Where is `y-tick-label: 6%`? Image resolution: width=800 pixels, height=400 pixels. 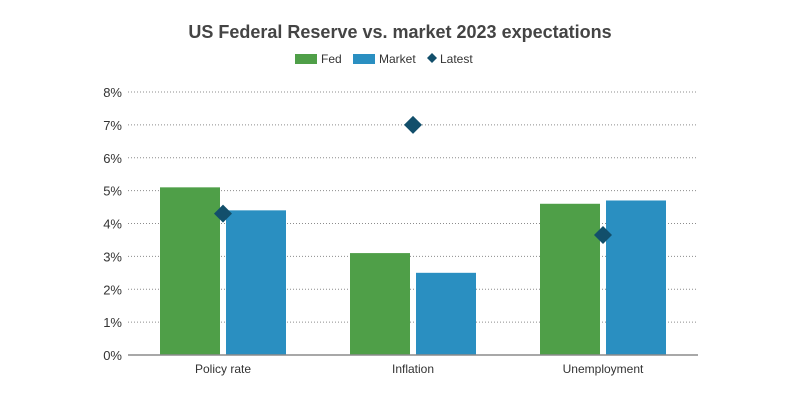
y-tick-label: 6% is located at coordinates (112, 158).